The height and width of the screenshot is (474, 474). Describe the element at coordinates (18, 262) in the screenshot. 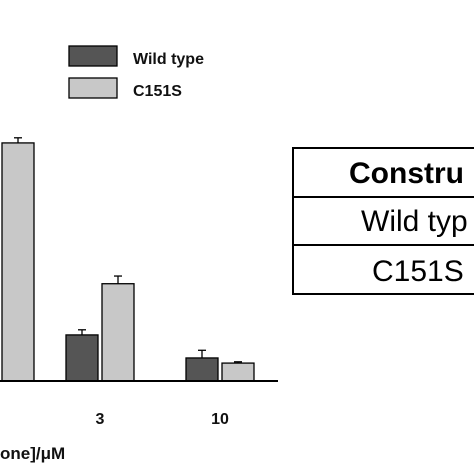

I see `bar-c151s-first` at that location.